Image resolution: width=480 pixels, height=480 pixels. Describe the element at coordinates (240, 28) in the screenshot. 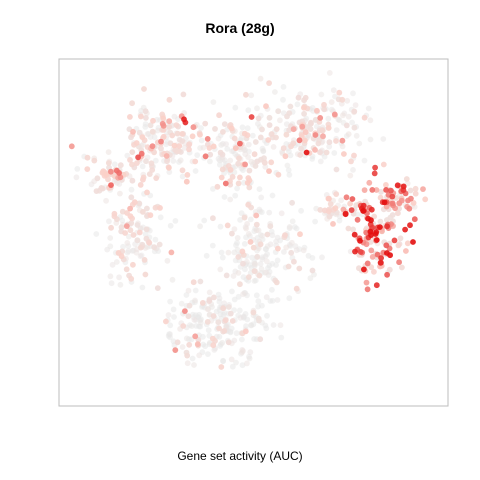

I see `chart-title: Rora (28g)` at that location.